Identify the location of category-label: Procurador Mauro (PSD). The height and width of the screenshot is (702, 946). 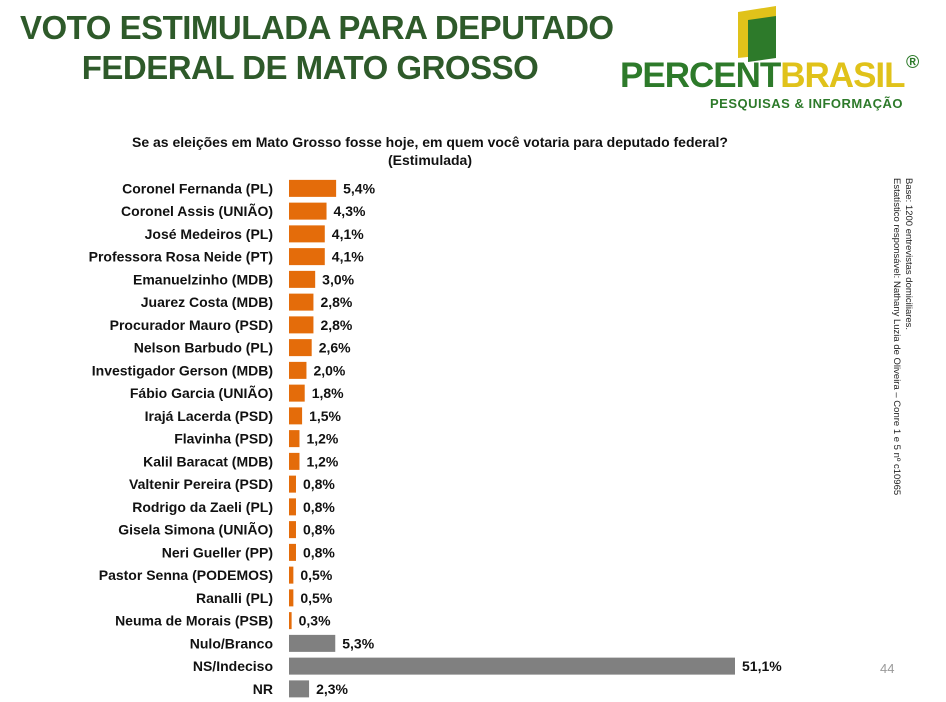
(191, 325).